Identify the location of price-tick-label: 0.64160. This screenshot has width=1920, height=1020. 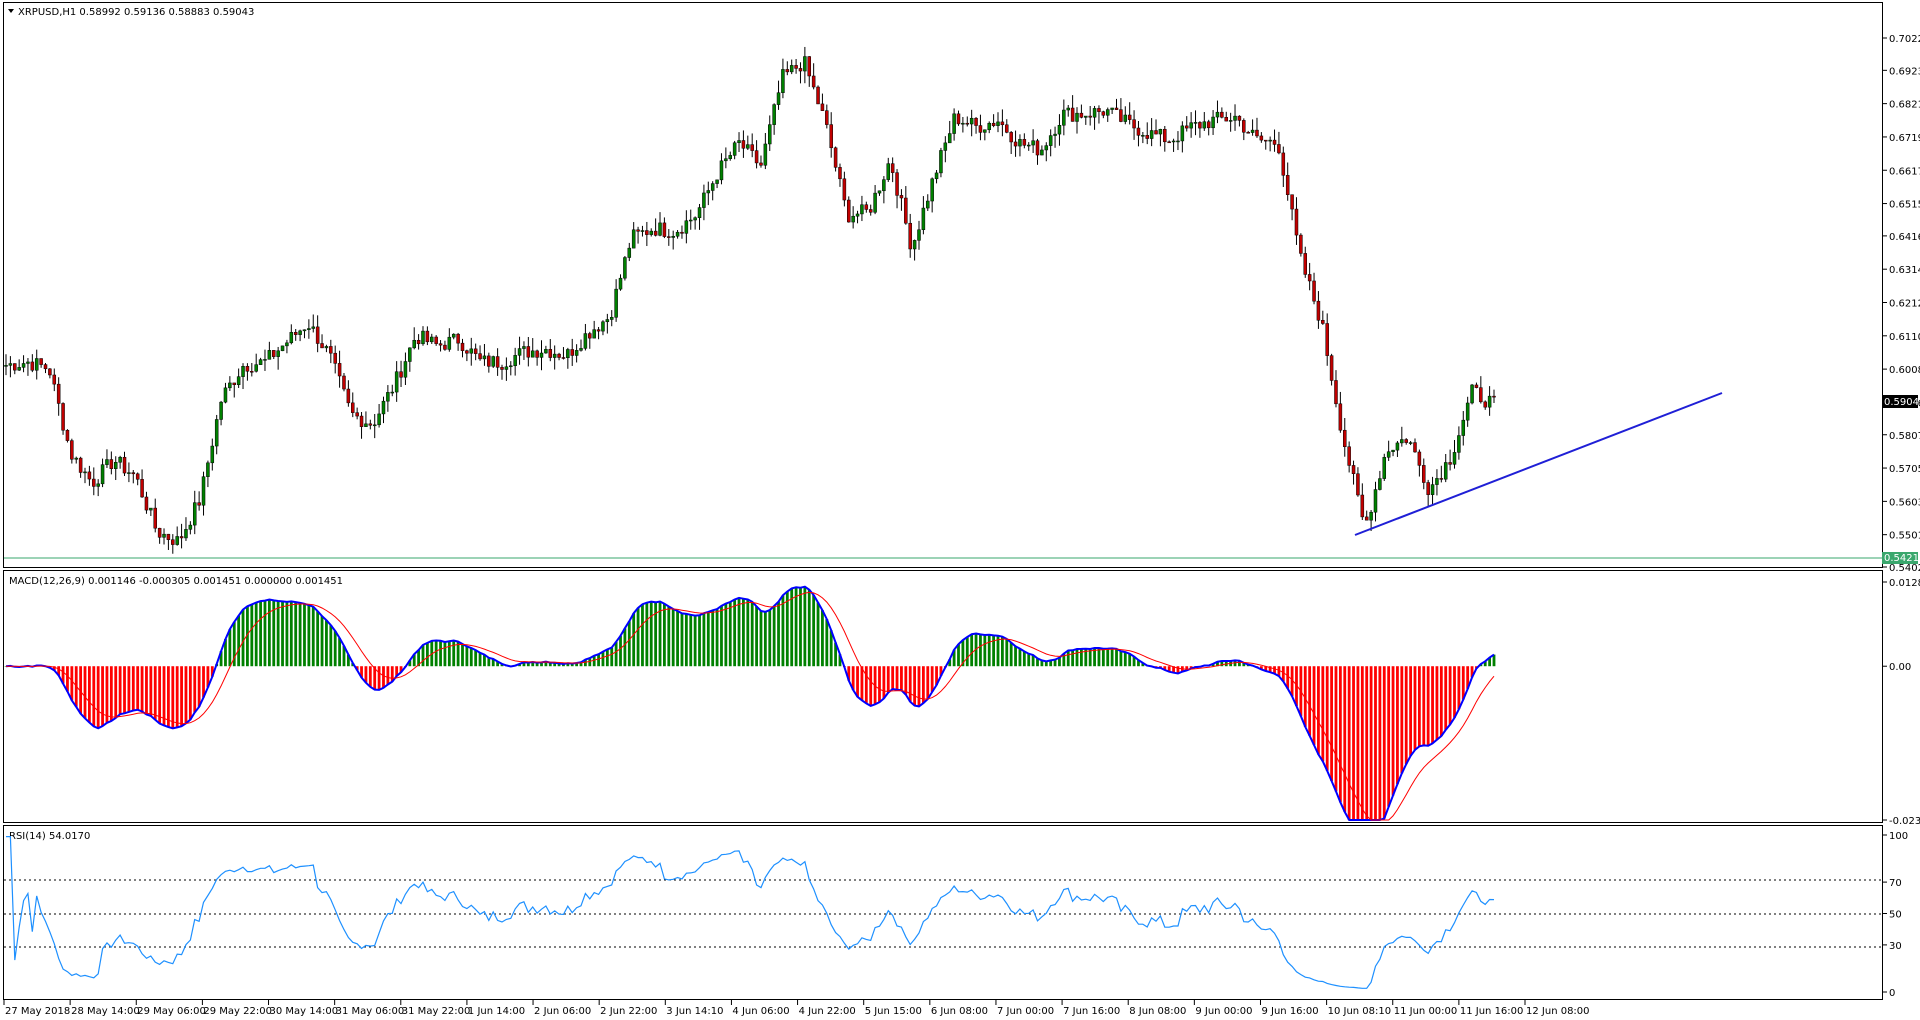
(1904, 237).